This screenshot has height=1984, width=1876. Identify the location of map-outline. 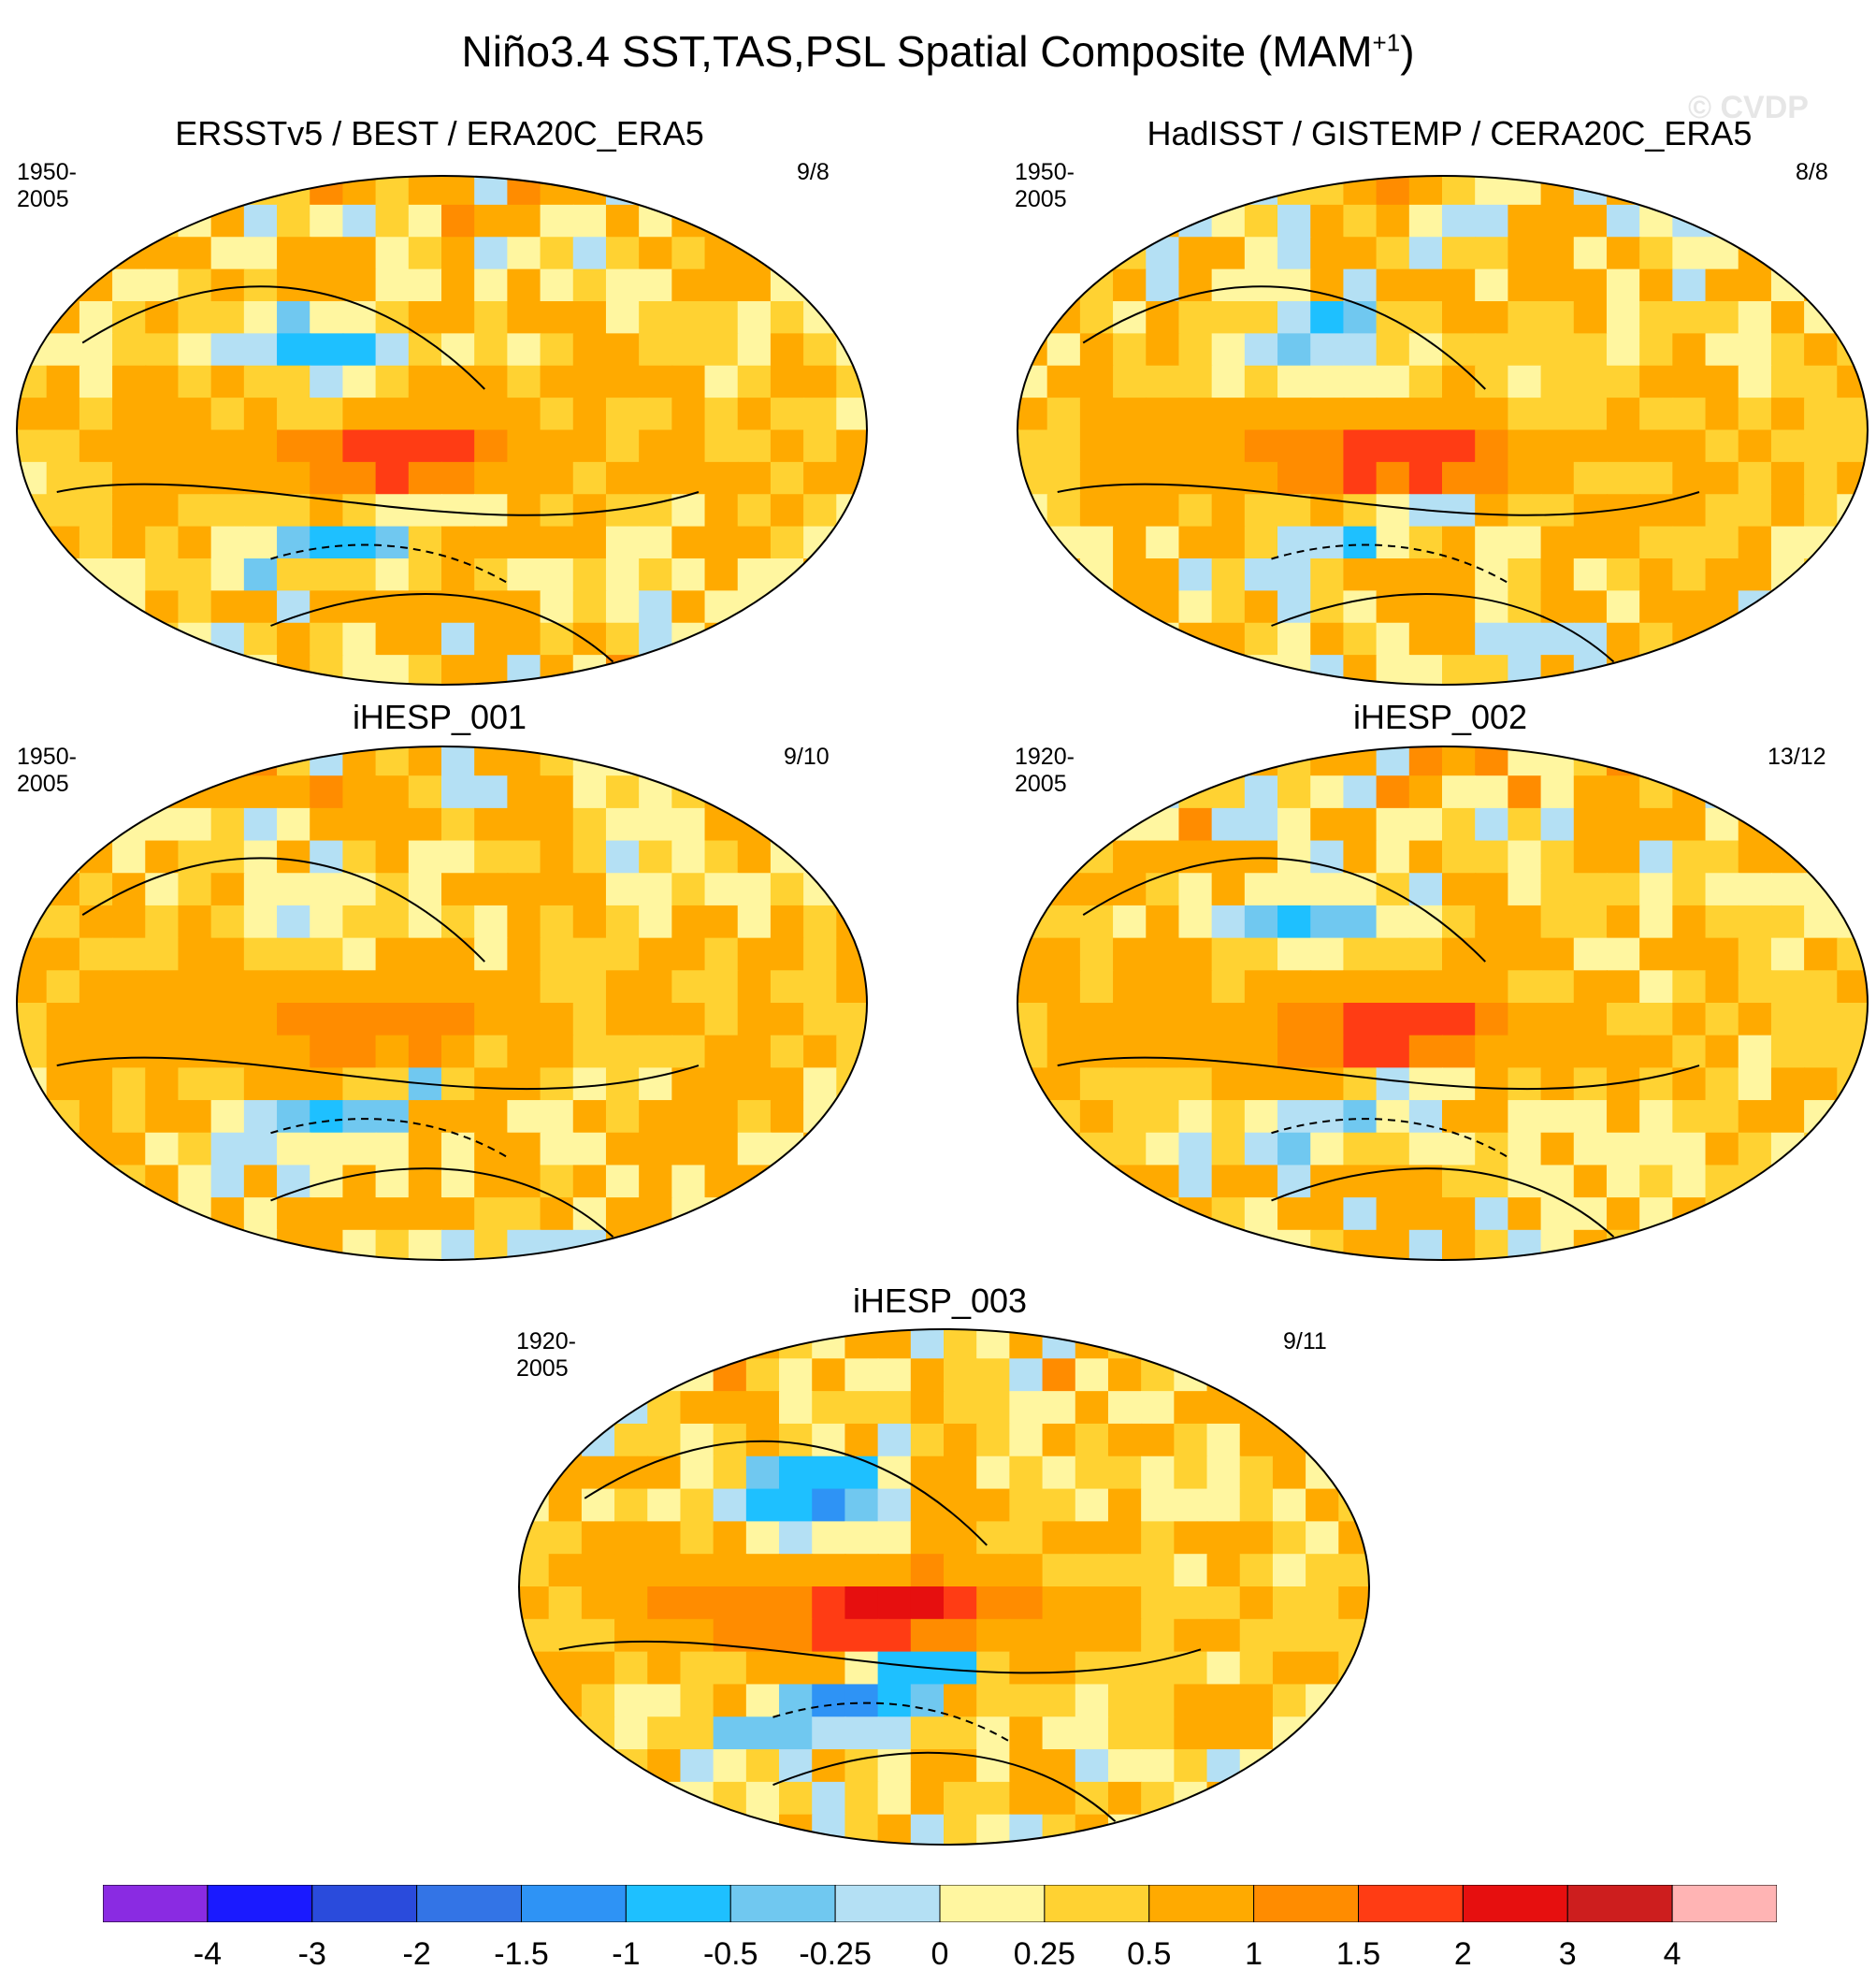
(442, 1004).